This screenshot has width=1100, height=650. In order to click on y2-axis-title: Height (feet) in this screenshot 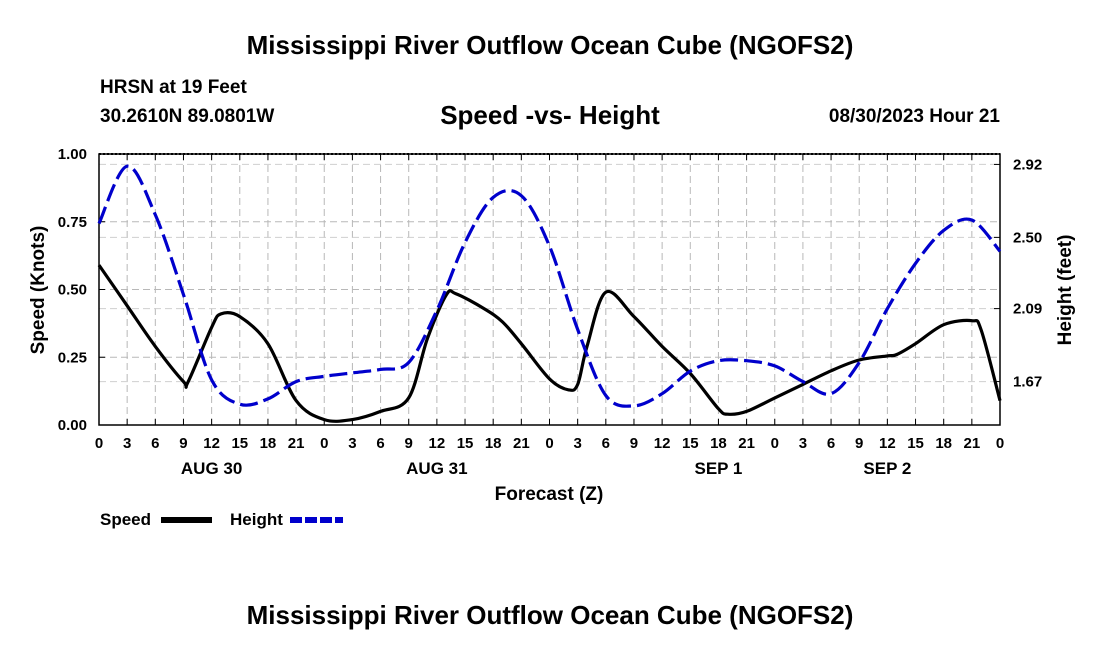, I will do `click(1065, 290)`.